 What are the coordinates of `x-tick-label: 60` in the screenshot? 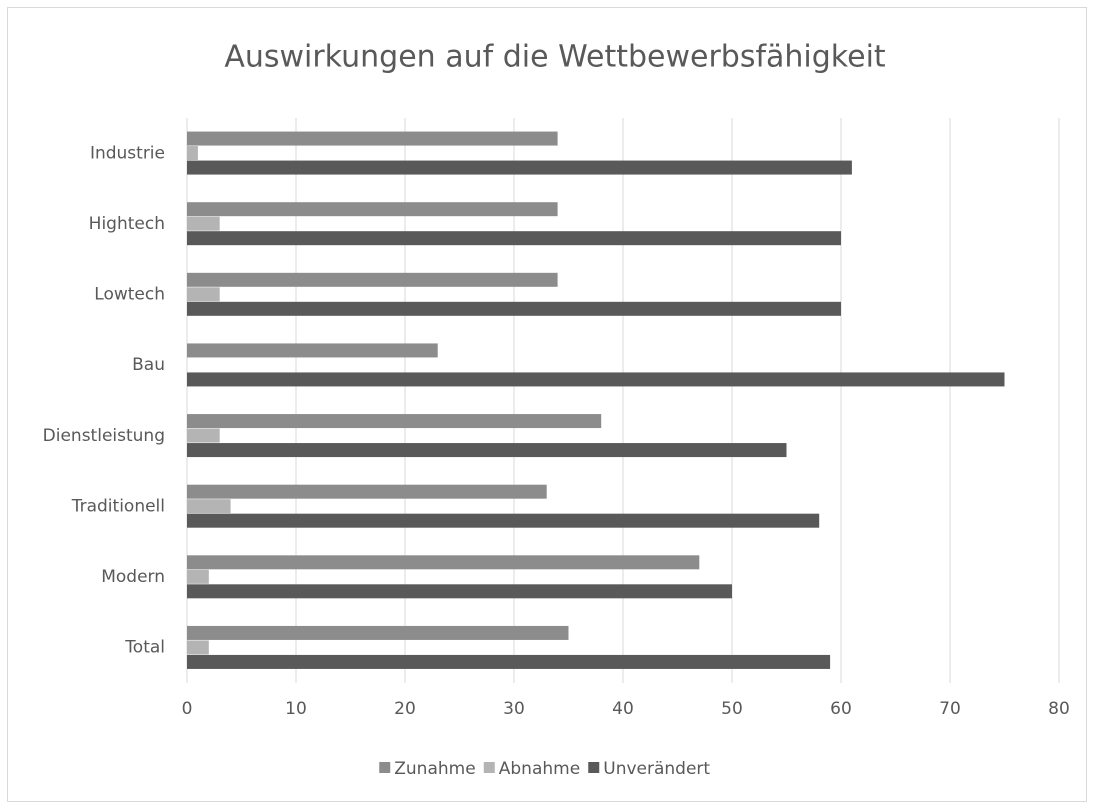 It's located at (841, 709).